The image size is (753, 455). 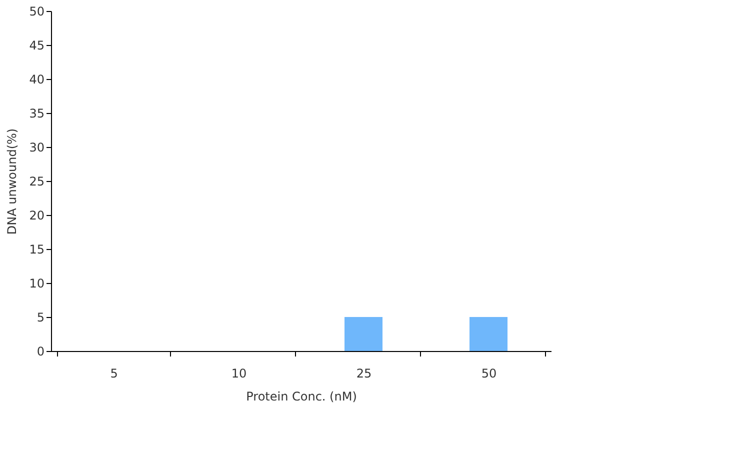 What do you see at coordinates (36, 79) in the screenshot?
I see `y-tick-label: 40` at bounding box center [36, 79].